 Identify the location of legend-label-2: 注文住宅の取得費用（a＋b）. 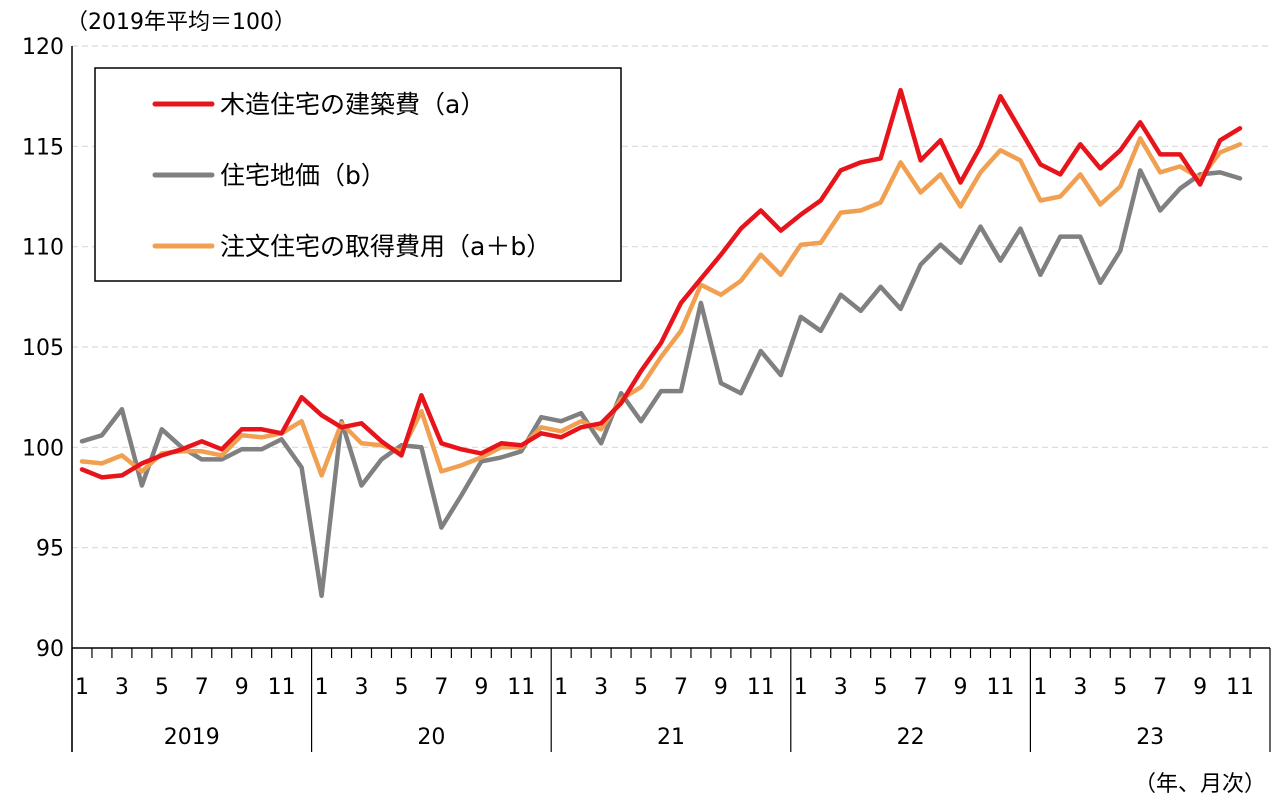
(385, 246).